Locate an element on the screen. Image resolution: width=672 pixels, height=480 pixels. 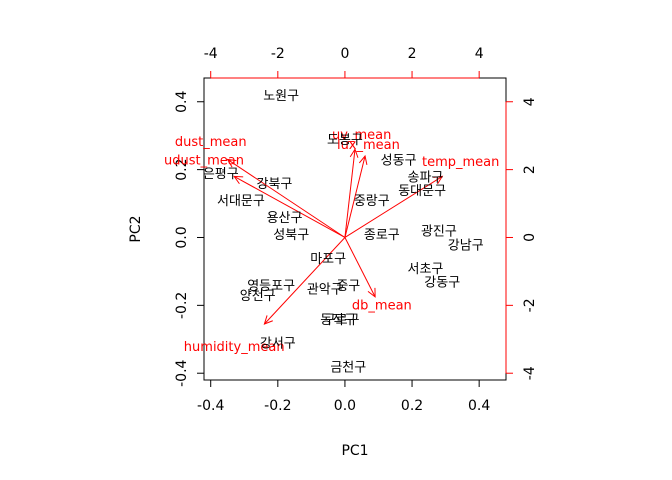
point-label: 강동구 is located at coordinates (442, 283).